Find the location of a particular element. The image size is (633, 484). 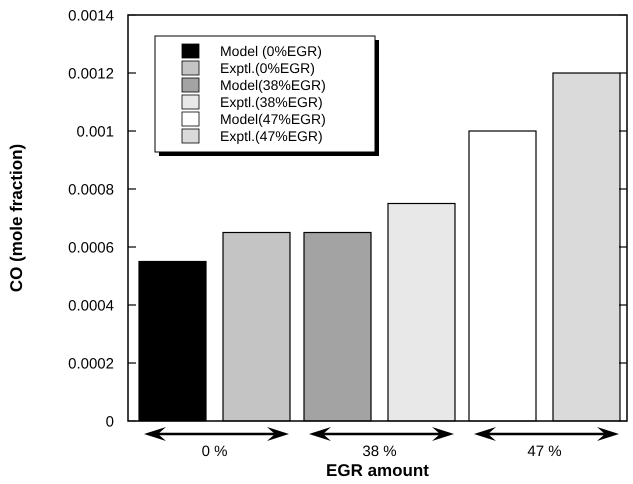

x-tick-label: 0 % is located at coordinates (215, 451).